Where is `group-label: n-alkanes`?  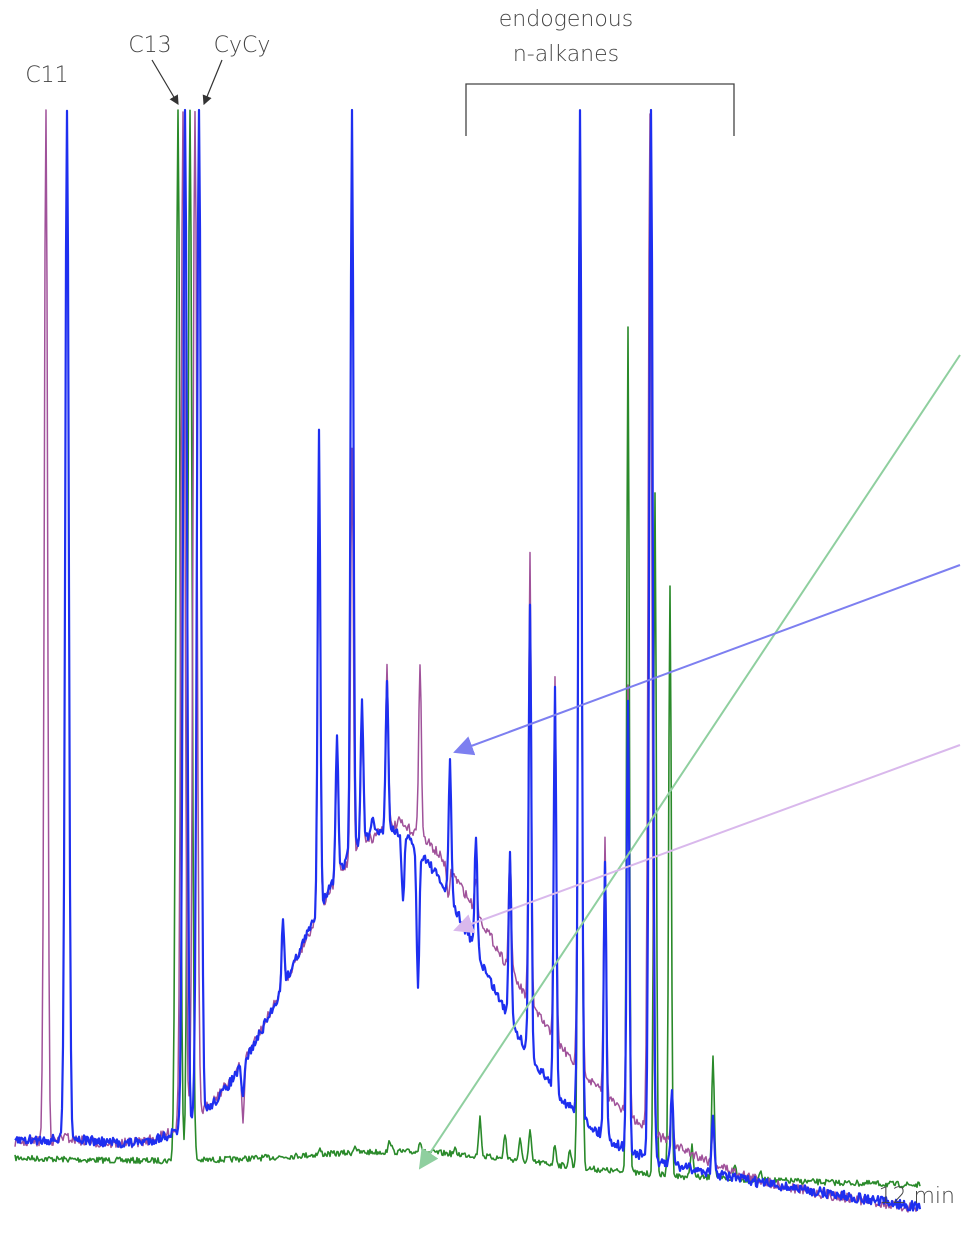 group-label: n-alkanes is located at coordinates (566, 54).